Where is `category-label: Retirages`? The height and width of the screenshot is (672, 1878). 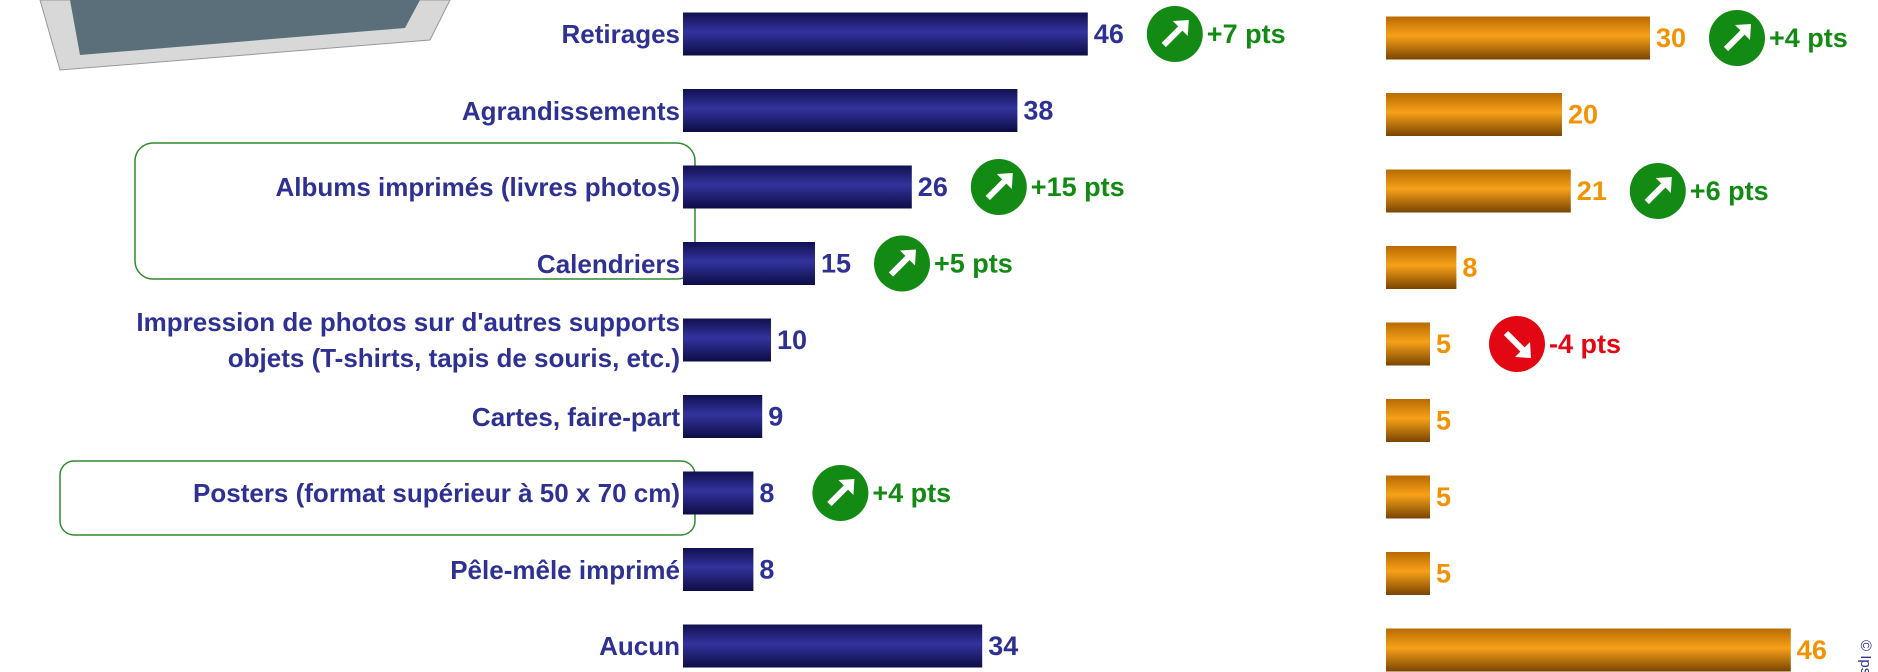
category-label: Retirages is located at coordinates (621, 34).